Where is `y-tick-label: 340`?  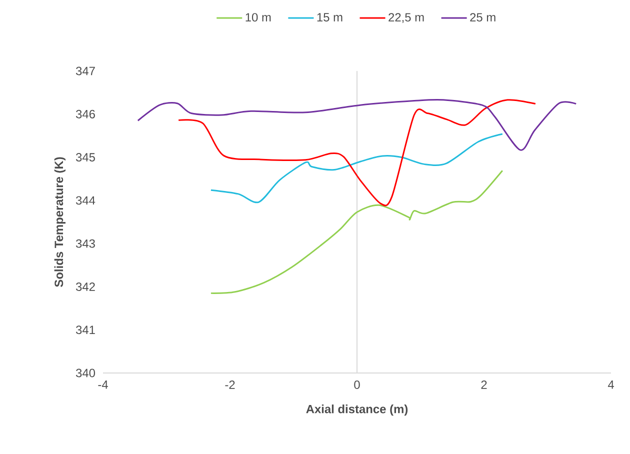
y-tick-label: 340 is located at coordinates (86, 373).